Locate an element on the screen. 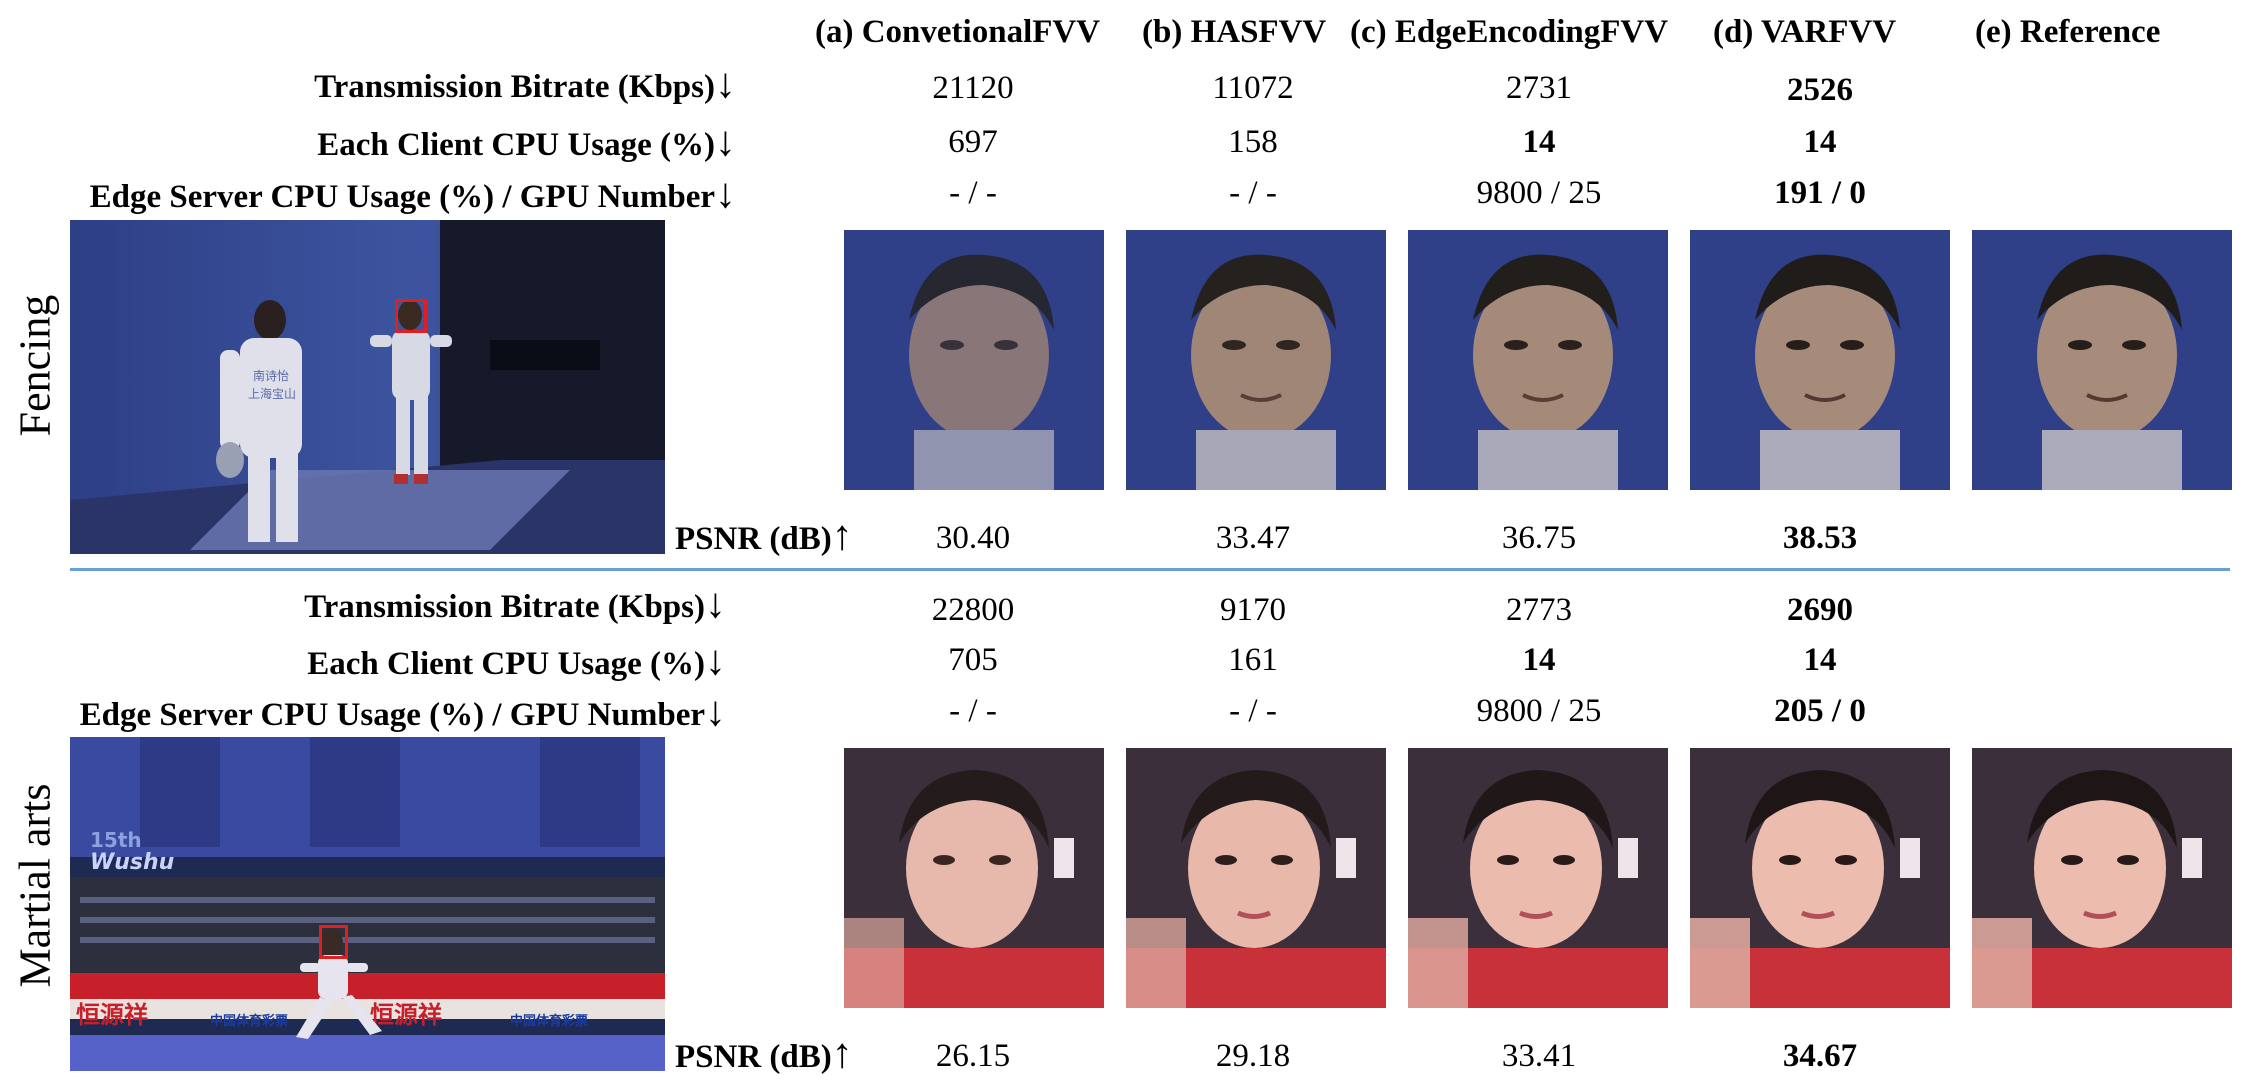 The image size is (2244, 1086). martial-bitrate-d: 2690 is located at coordinates (1820, 610).